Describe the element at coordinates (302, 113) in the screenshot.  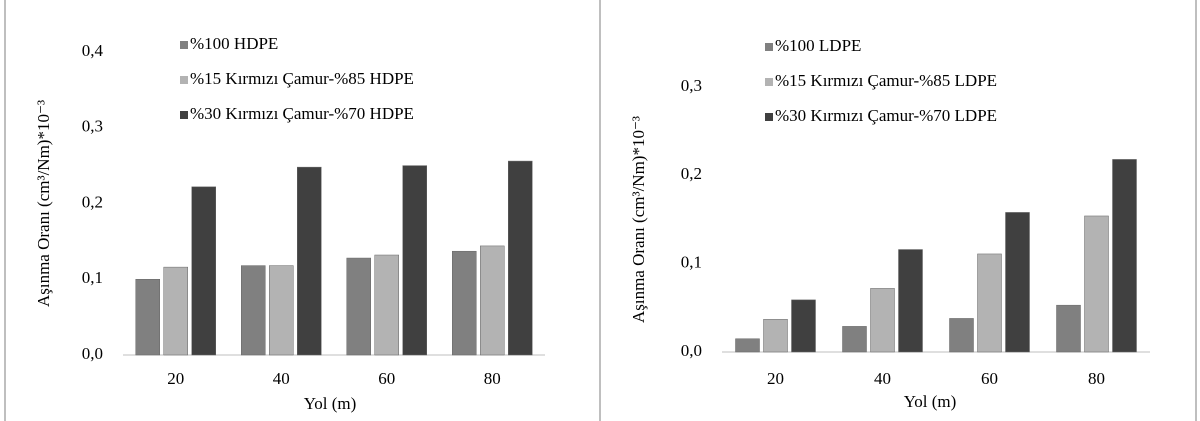
I see `legend-label: %30 Kırmızı Çamur-%70 HDPE` at that location.